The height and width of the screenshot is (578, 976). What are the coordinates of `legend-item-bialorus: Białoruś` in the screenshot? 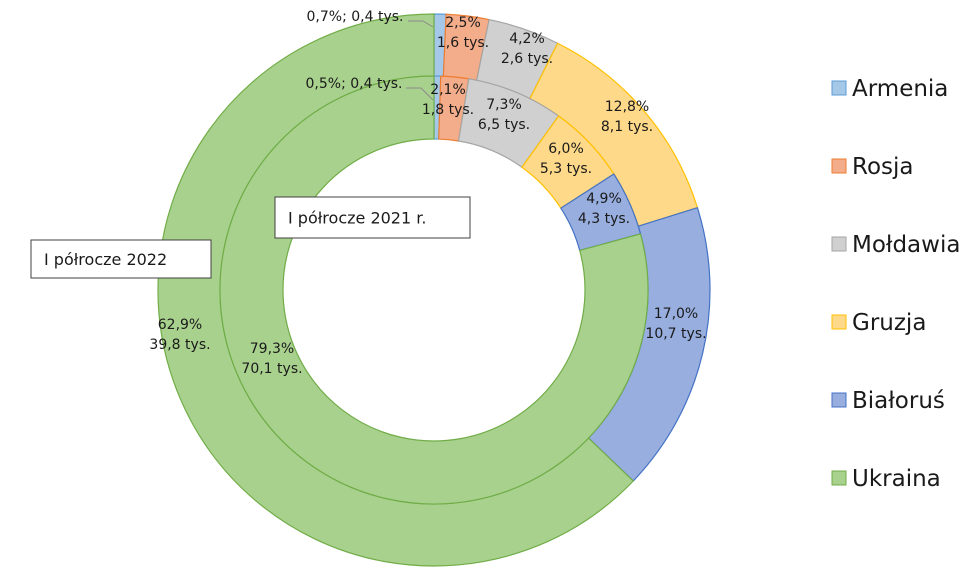 It's located at (888, 401).